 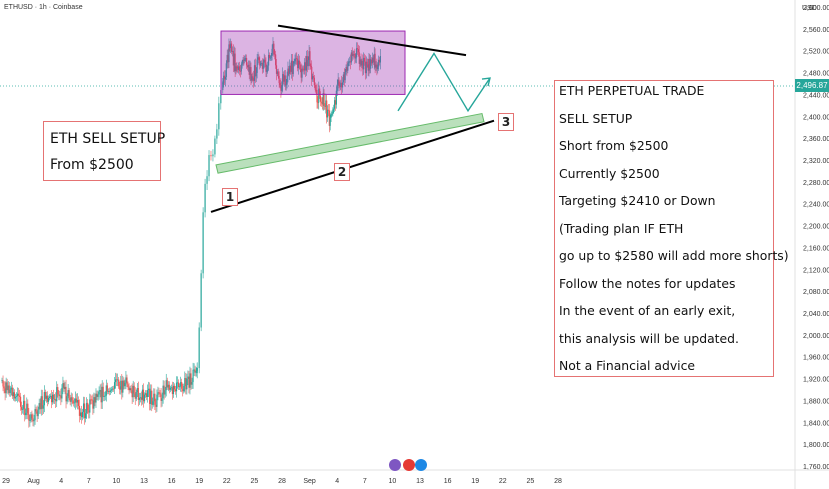 What do you see at coordinates (632, 90) in the screenshot?
I see `note-right-line1: ETH PERPETUAL TRADE` at bounding box center [632, 90].